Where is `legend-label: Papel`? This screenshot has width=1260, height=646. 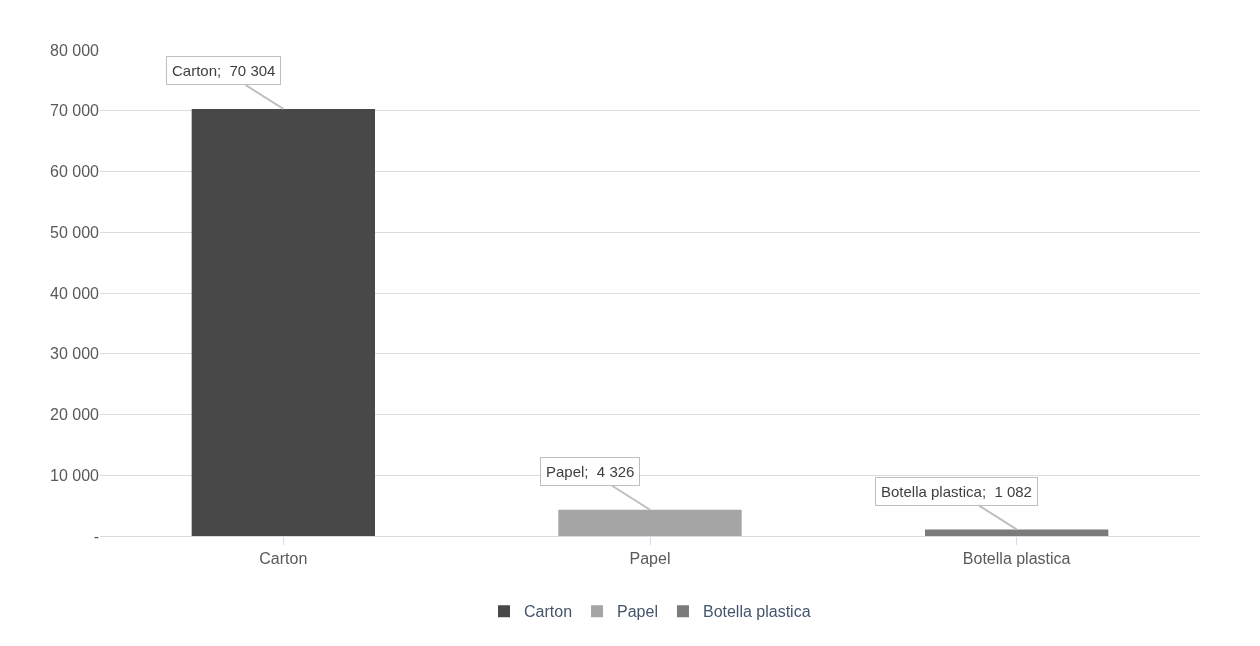
legend-label: Papel is located at coordinates (637, 612).